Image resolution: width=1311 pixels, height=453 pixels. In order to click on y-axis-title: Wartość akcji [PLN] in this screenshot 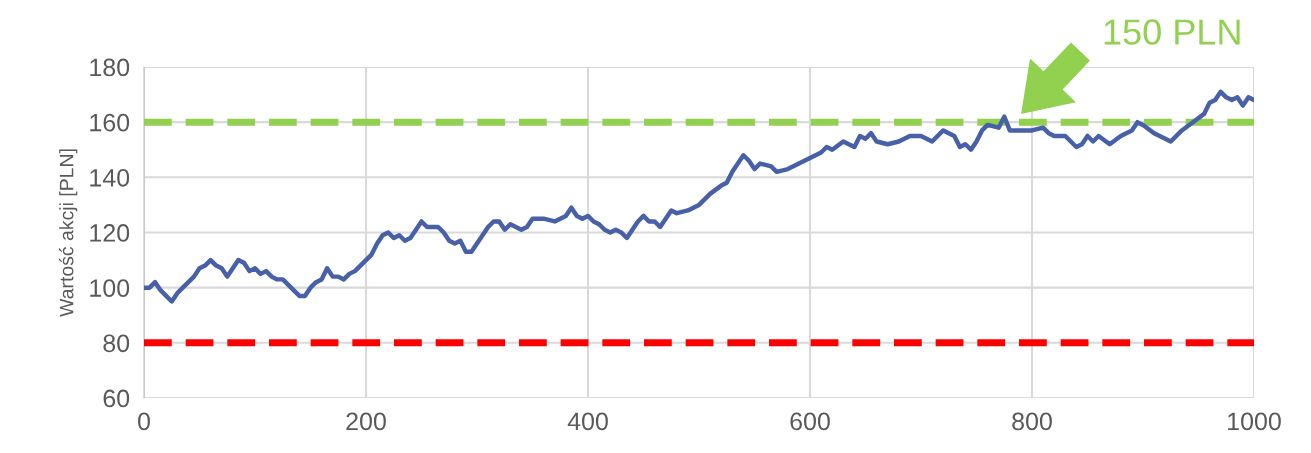, I will do `click(68, 233)`.